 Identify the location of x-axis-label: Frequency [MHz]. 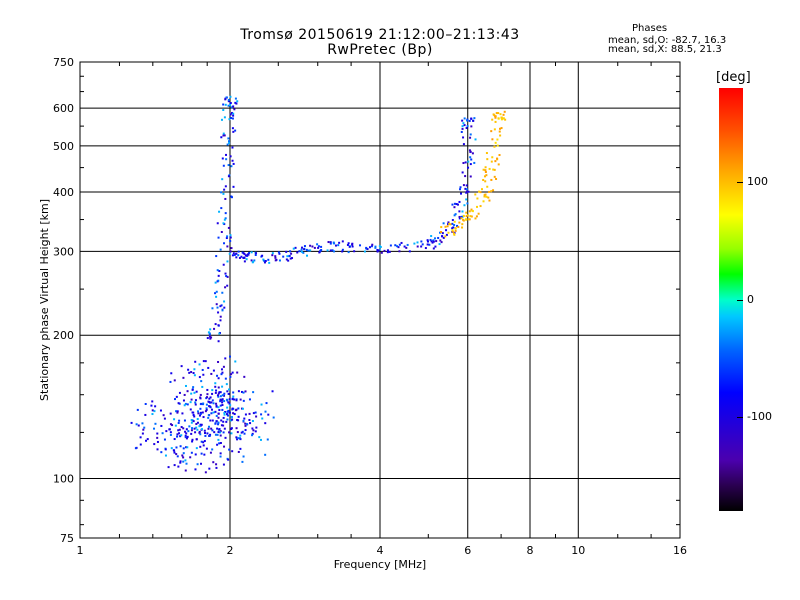
(380, 564).